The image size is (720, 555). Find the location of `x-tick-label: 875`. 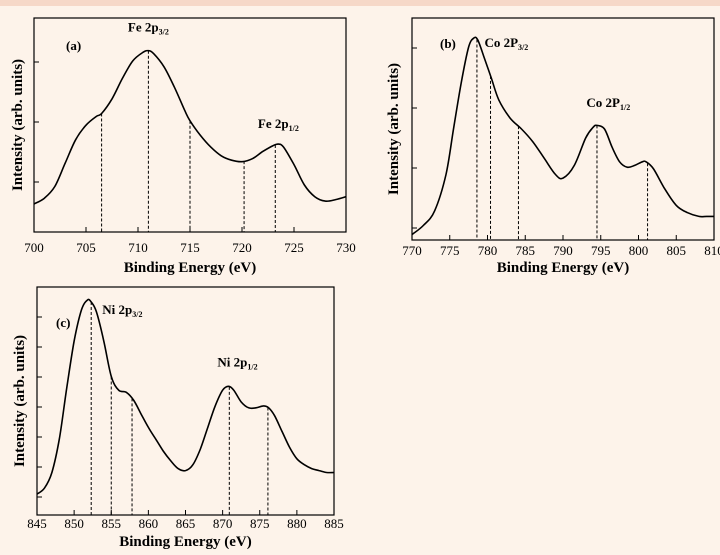

x-tick-label: 875 is located at coordinates (260, 523).